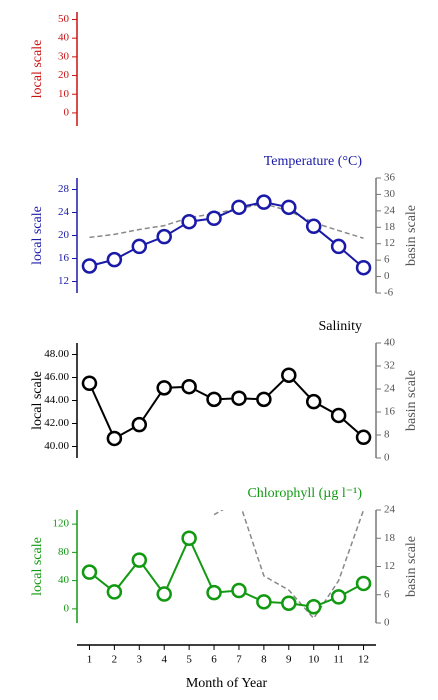  Describe the element at coordinates (389, 293) in the screenshot. I see `y2-tick-label: -6` at that location.